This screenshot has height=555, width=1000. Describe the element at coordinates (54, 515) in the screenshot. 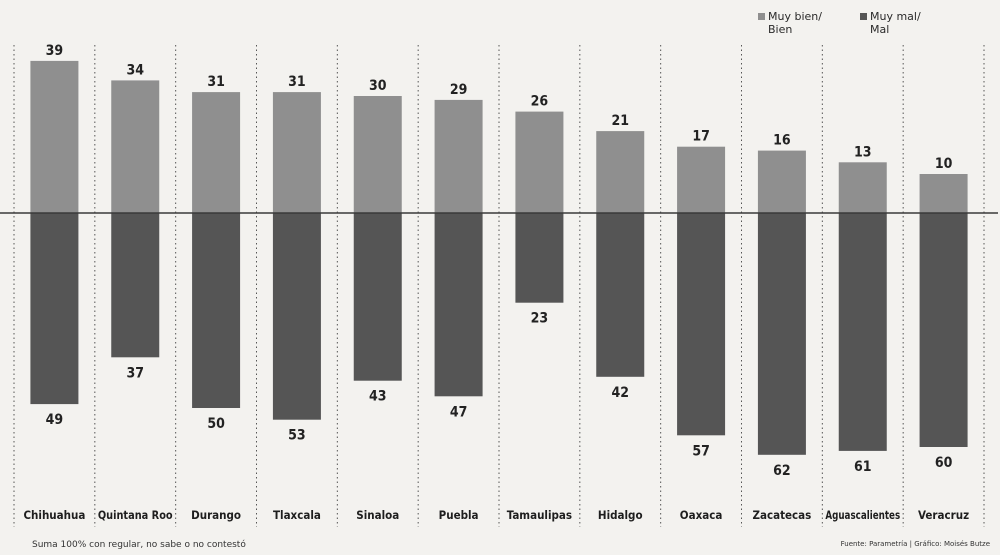

I see `category-label: Chihuahua` at that location.